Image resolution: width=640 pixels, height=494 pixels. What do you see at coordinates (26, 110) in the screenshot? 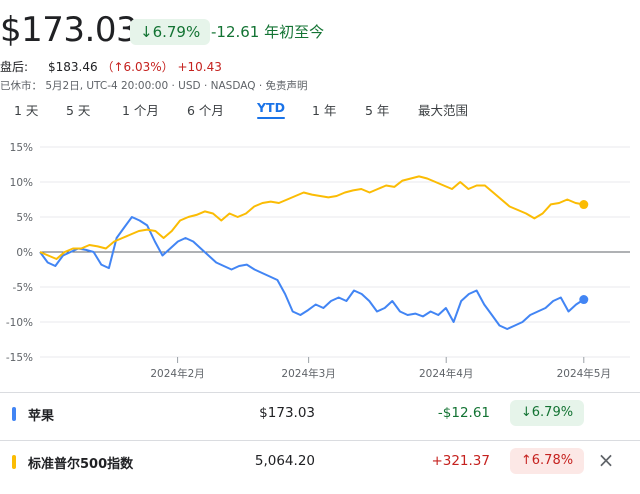
I see `tab-1d: 1 天` at bounding box center [26, 110].